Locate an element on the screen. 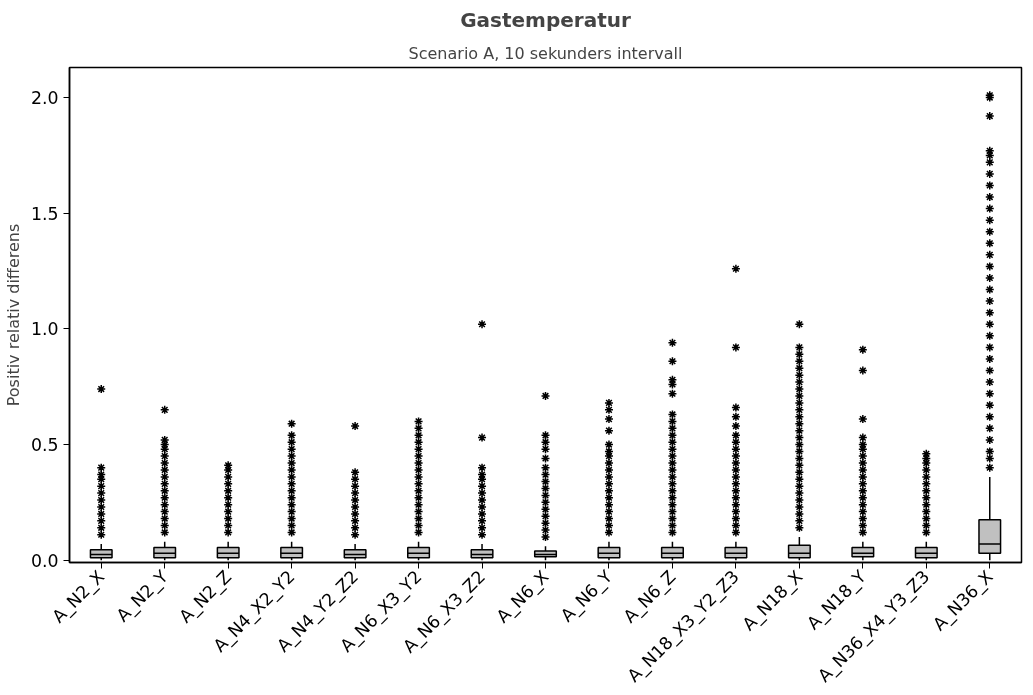 This screenshot has height=695, width=1033. y-tick-label: 2.0 is located at coordinates (44, 98).